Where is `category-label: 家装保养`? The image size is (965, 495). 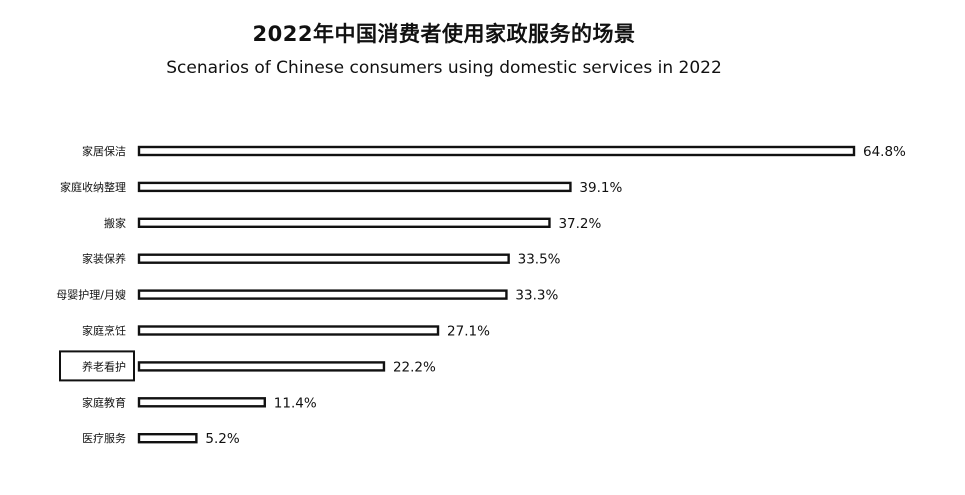
category-label: 家装保养 is located at coordinates (104, 259).